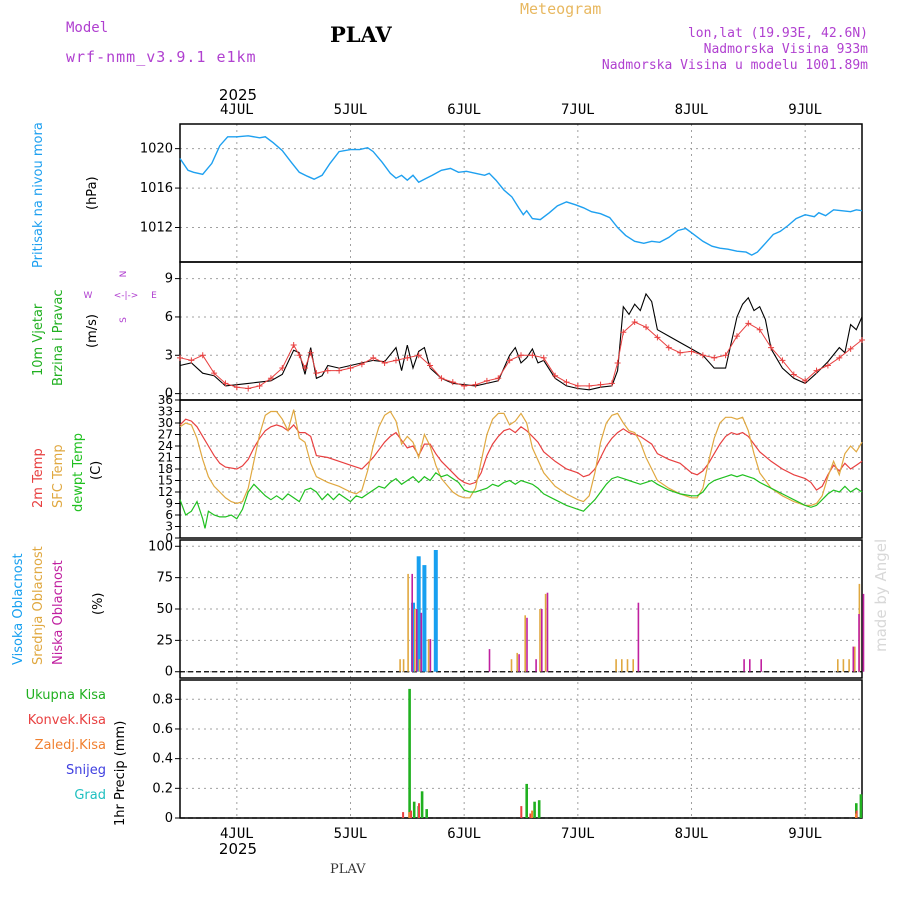 The height and width of the screenshot is (900, 900). What do you see at coordinates (777, 33) in the screenshot?
I see `location-label: lon,lat (19.93E, 42.6N)` at bounding box center [777, 33].